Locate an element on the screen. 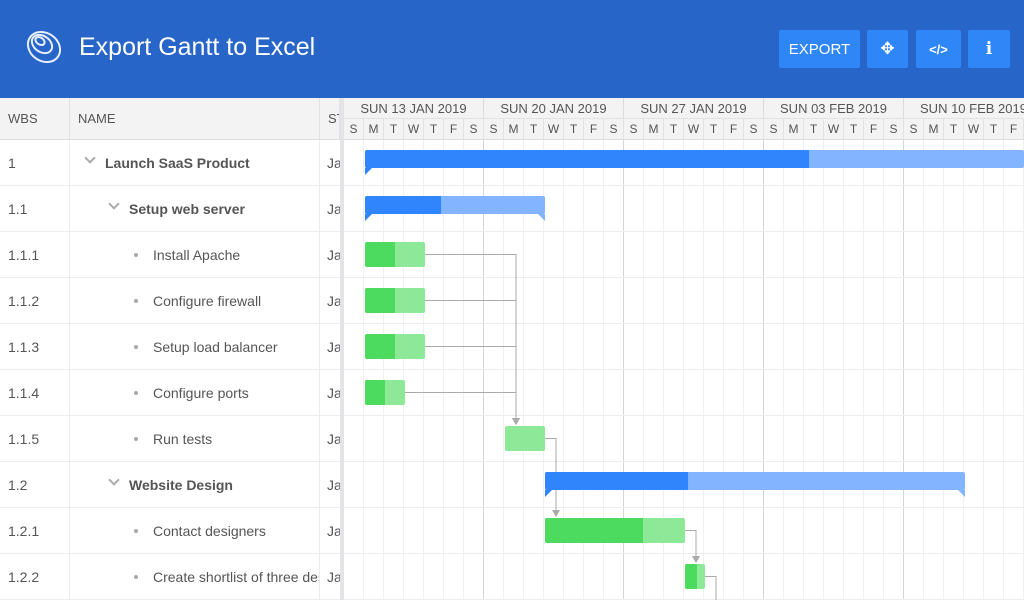  task-name: Launch SaaS Product is located at coordinates (177, 163).